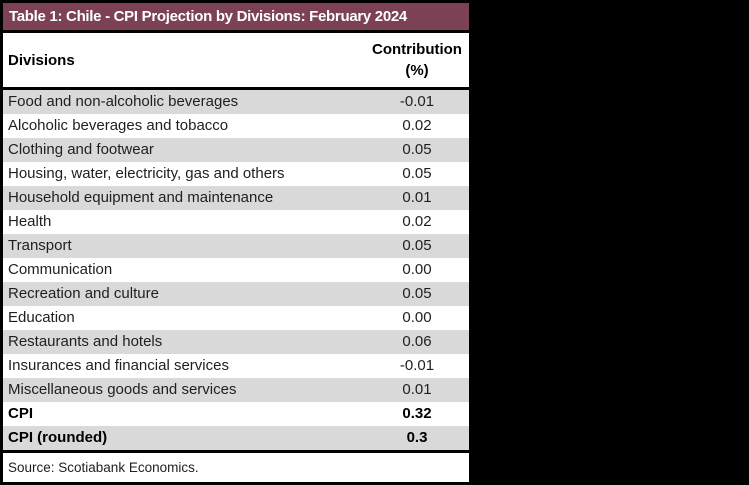 This screenshot has width=749, height=485. What do you see at coordinates (236, 246) in the screenshot?
I see `table-row: Transport 0.05` at bounding box center [236, 246].